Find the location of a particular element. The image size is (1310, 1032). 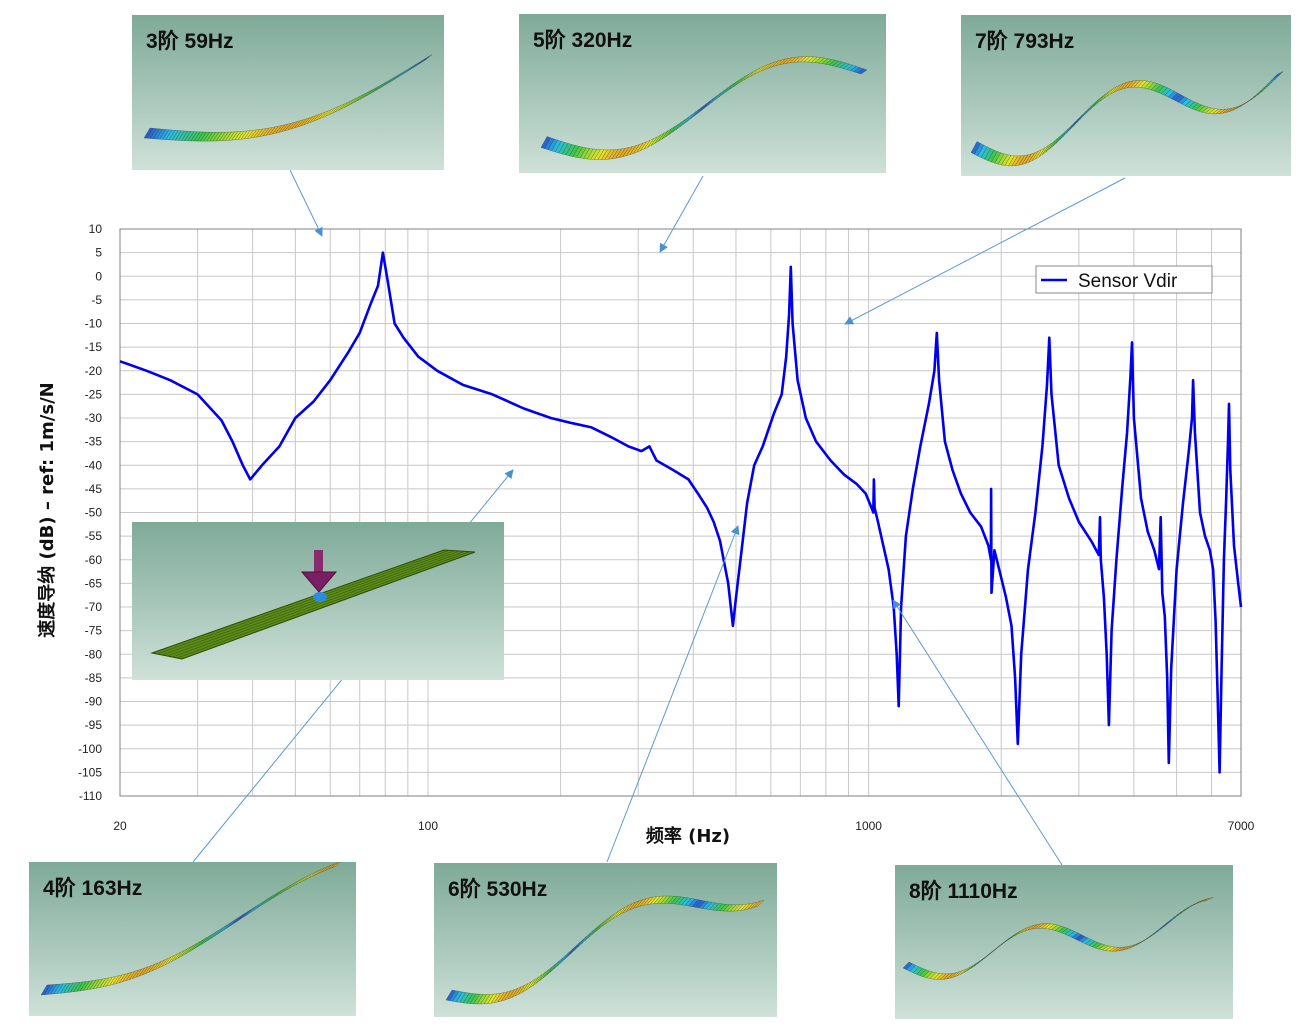

mode-shape-5-image is located at coordinates (704, 108).